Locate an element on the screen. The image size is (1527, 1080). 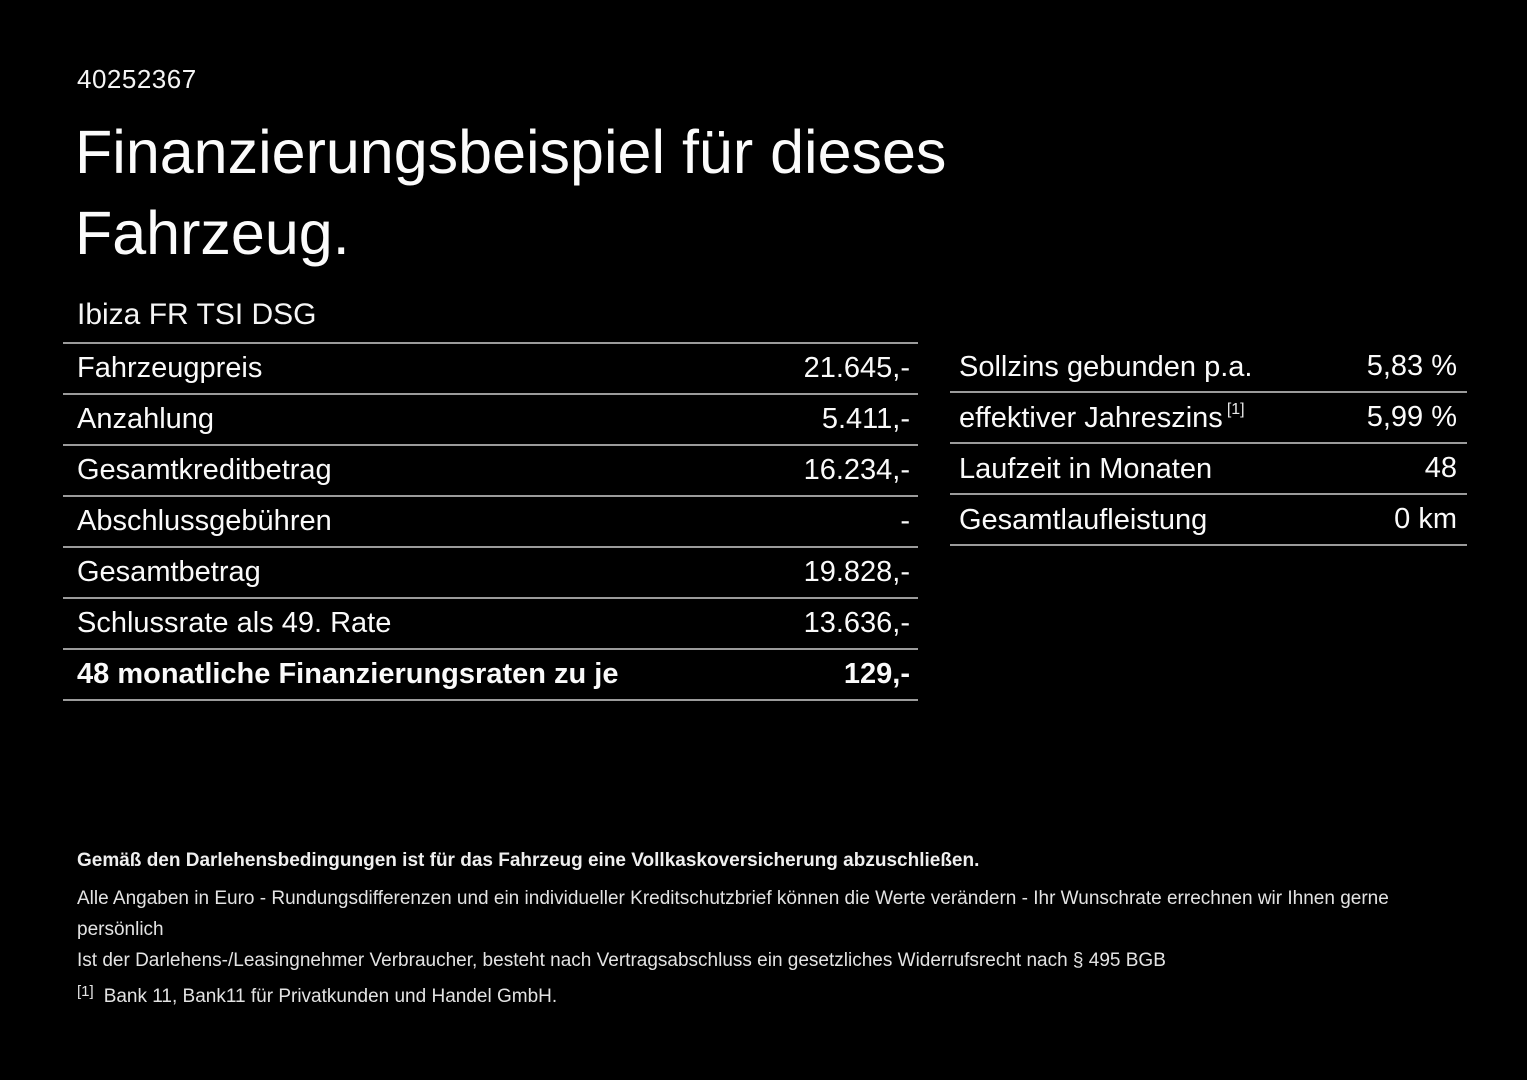
table-row-abschlussgebuehren: Abschlussgebühren - is located at coordinates (490, 520).